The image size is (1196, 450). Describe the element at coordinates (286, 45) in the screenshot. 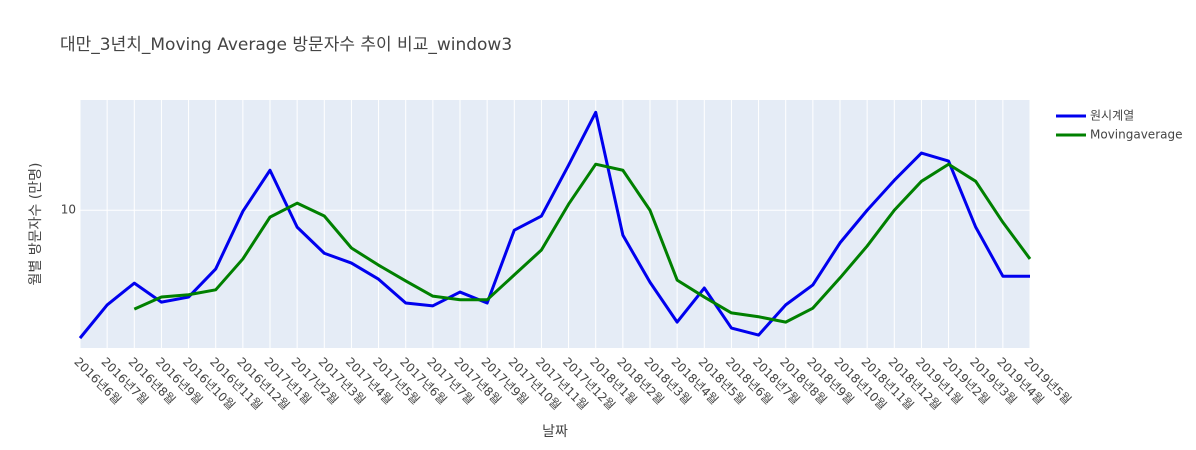

I see `chart-title: 대만_3년치_Moving Average 방문자수 추이 비교_window3` at that location.